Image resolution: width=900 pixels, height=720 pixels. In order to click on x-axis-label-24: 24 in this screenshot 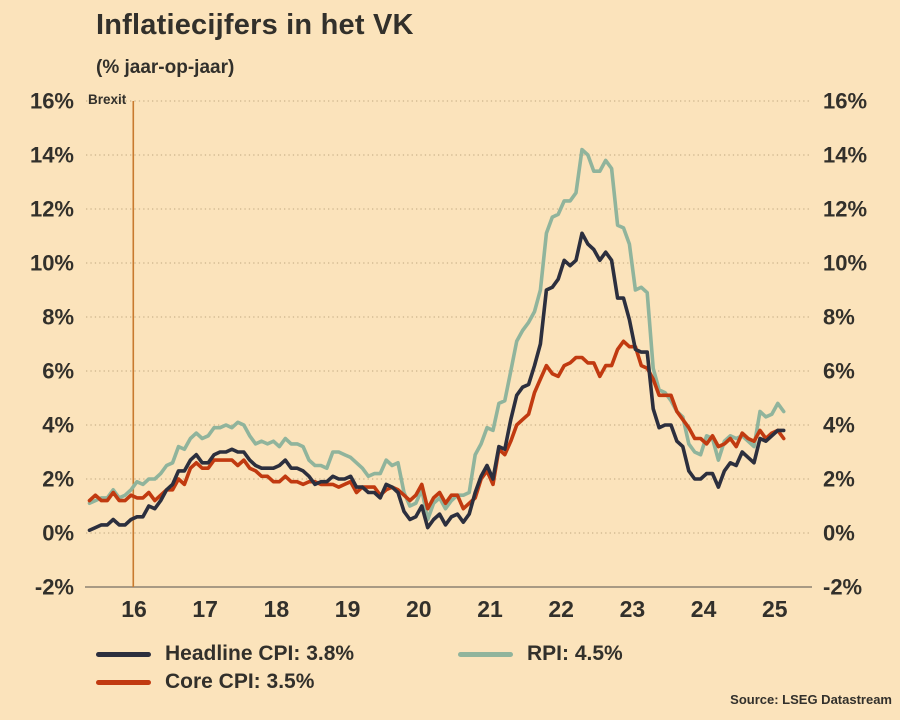, I will do `click(704, 609)`.